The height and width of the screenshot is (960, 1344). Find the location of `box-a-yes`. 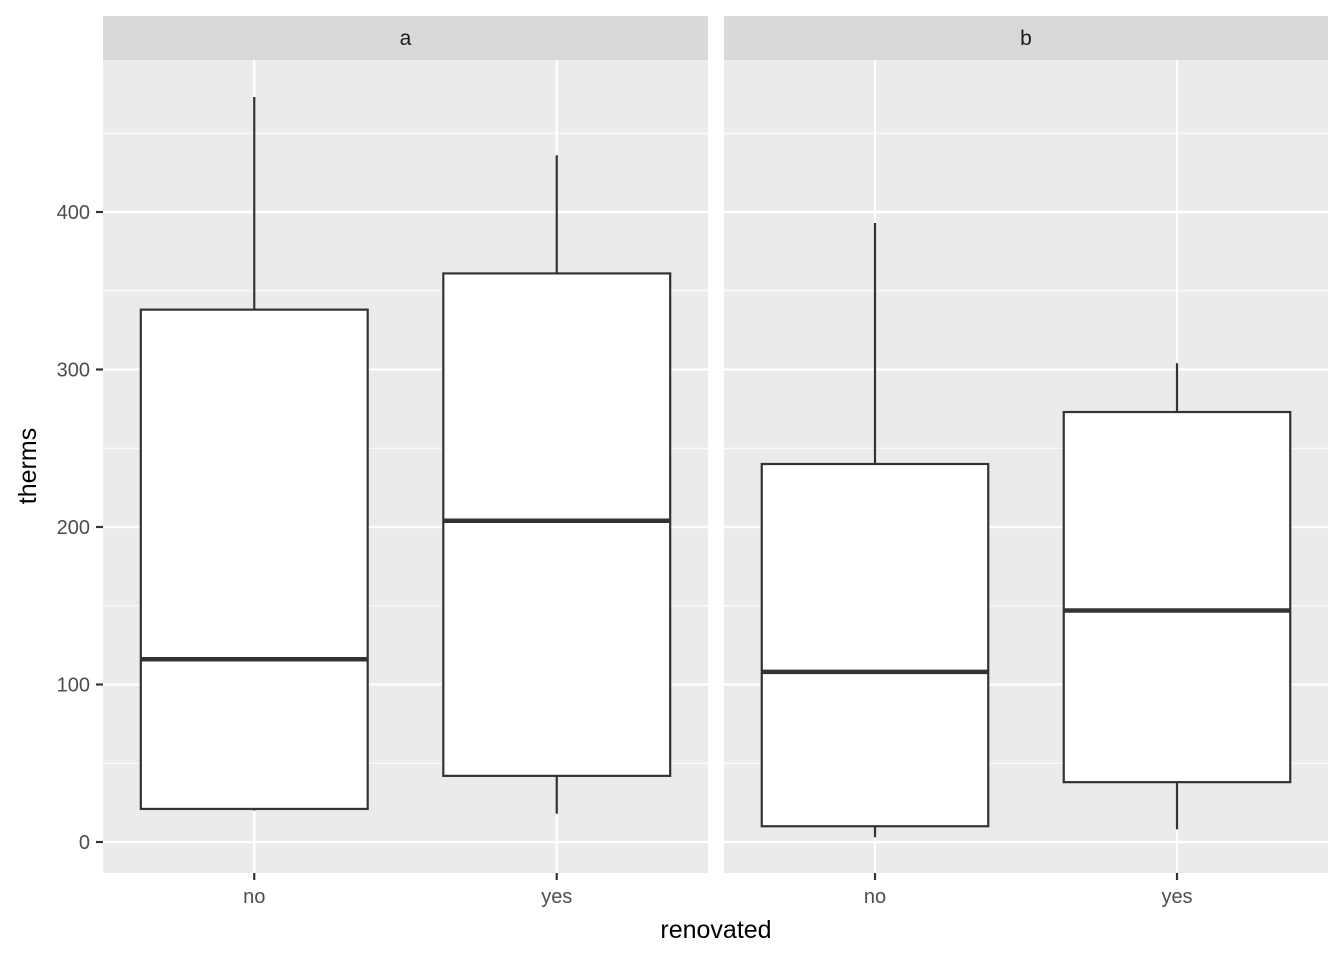

box-a-yes is located at coordinates (557, 484).